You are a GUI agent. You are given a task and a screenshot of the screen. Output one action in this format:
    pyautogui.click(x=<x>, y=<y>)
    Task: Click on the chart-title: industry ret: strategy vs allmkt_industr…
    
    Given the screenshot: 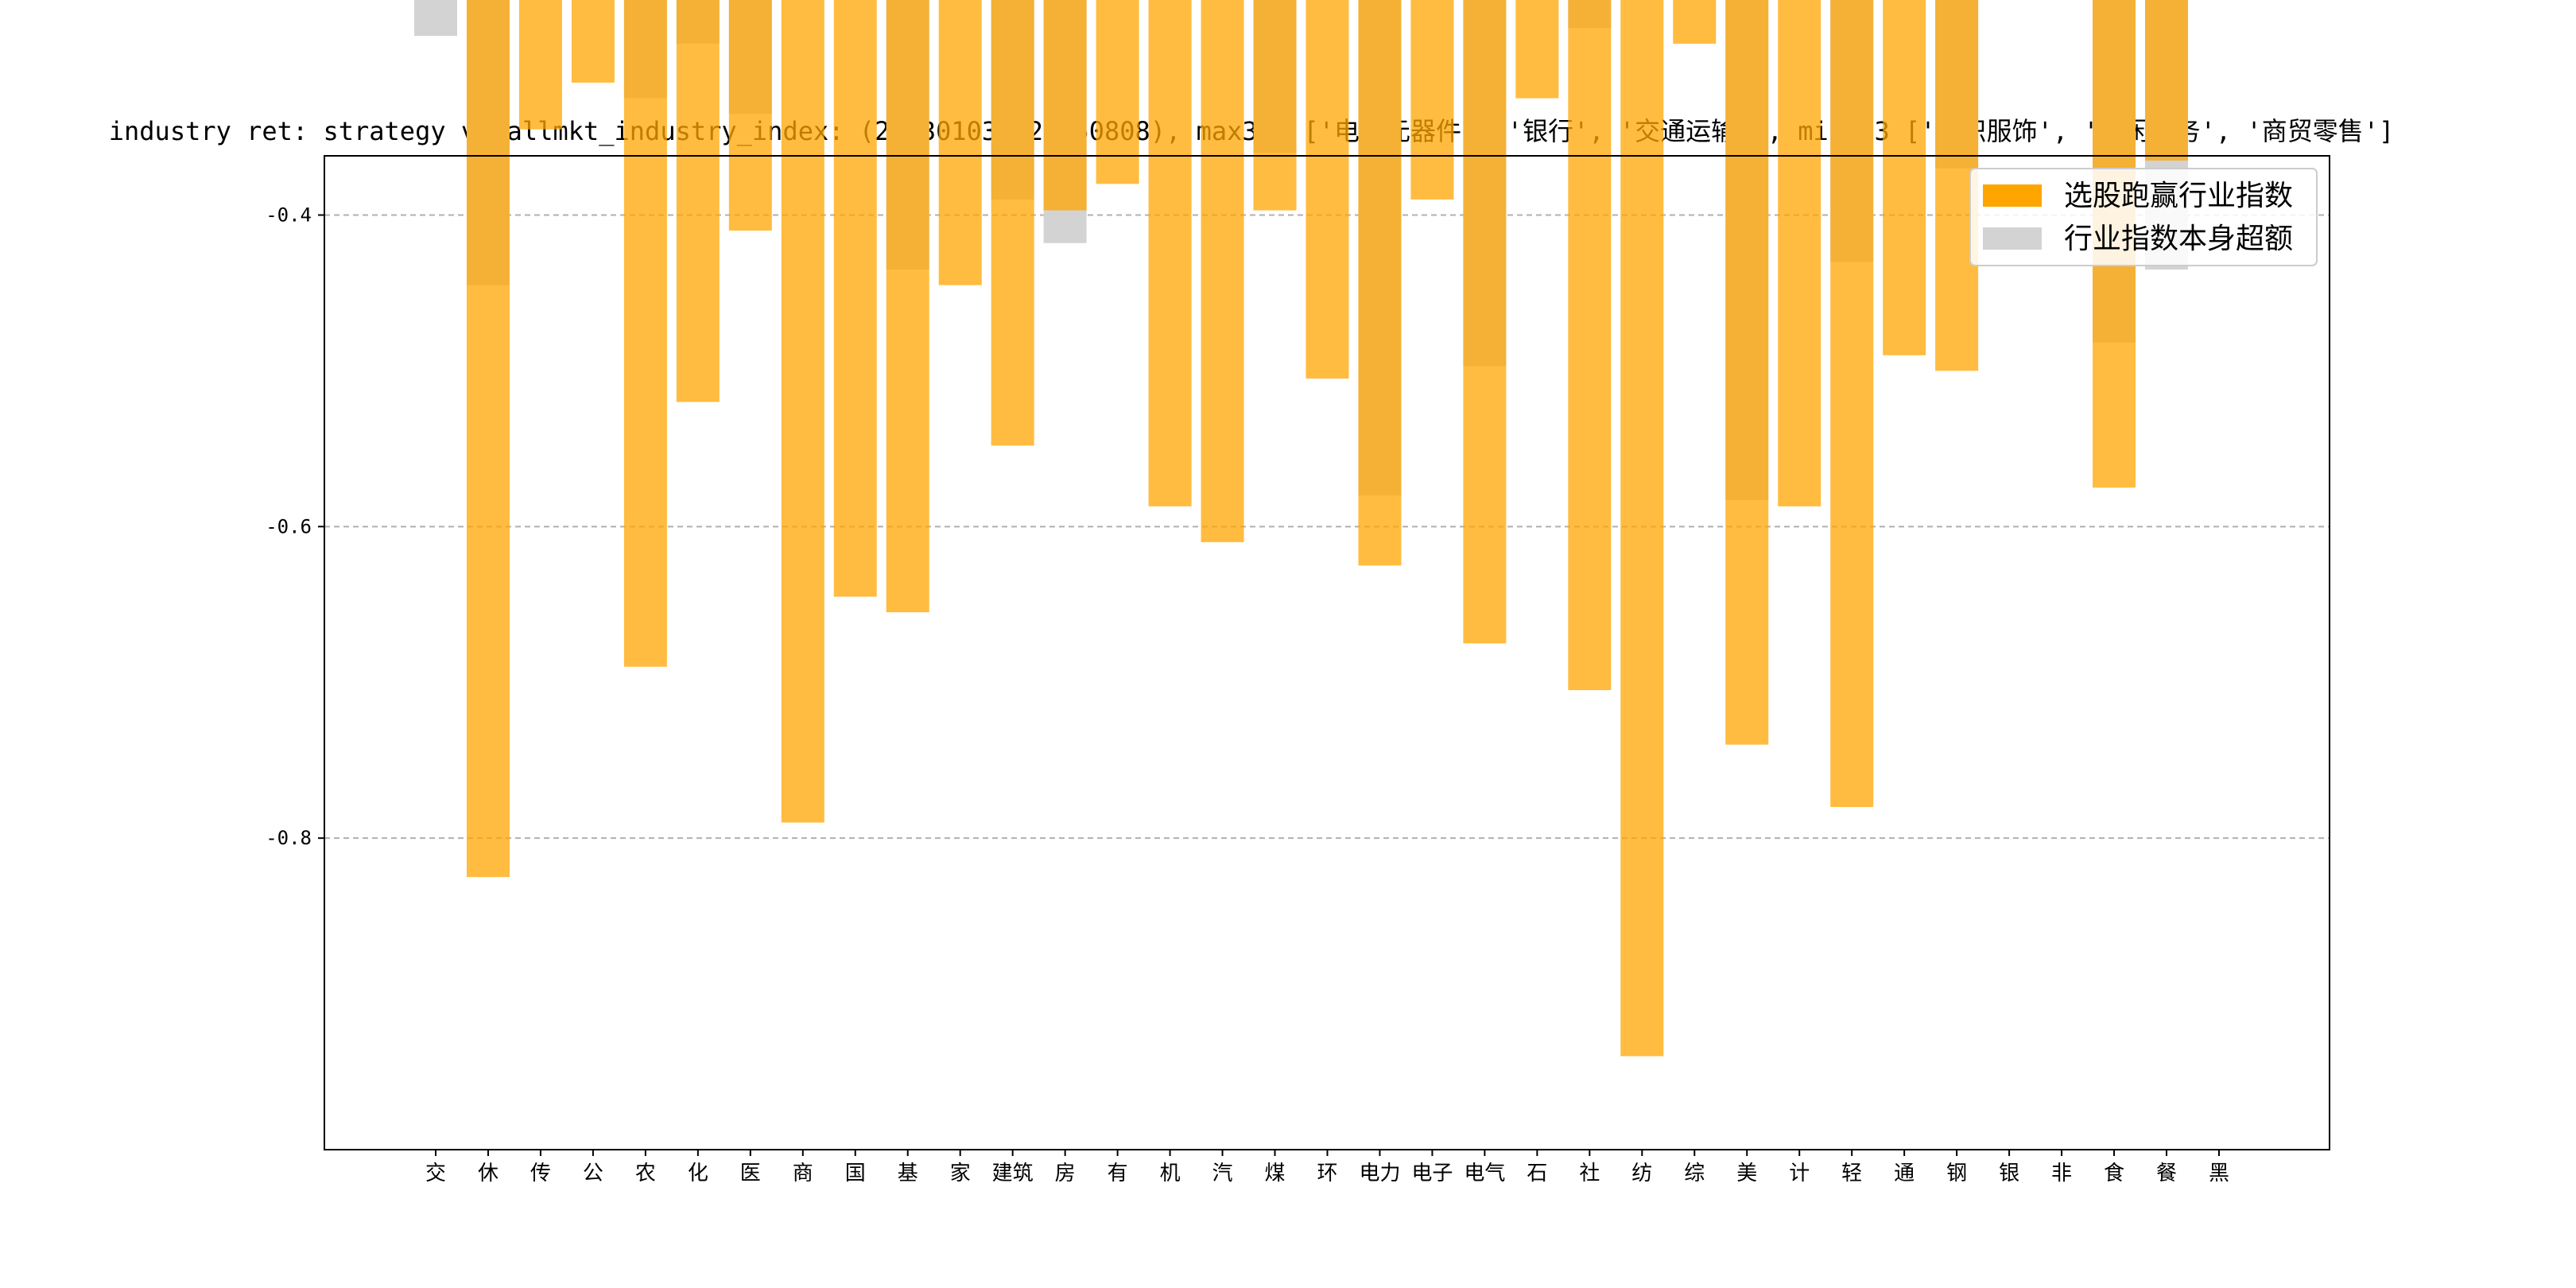 What is the action you would take?
    pyautogui.click(x=1252, y=131)
    